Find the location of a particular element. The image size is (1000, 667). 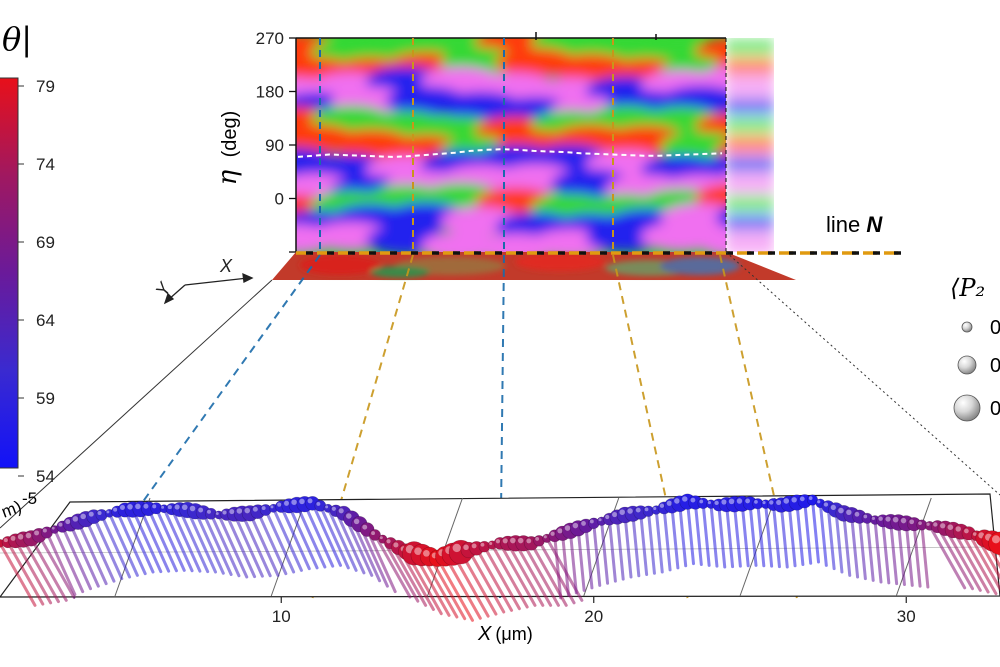

legend-label-2: 0 is located at coordinates (995, 366).